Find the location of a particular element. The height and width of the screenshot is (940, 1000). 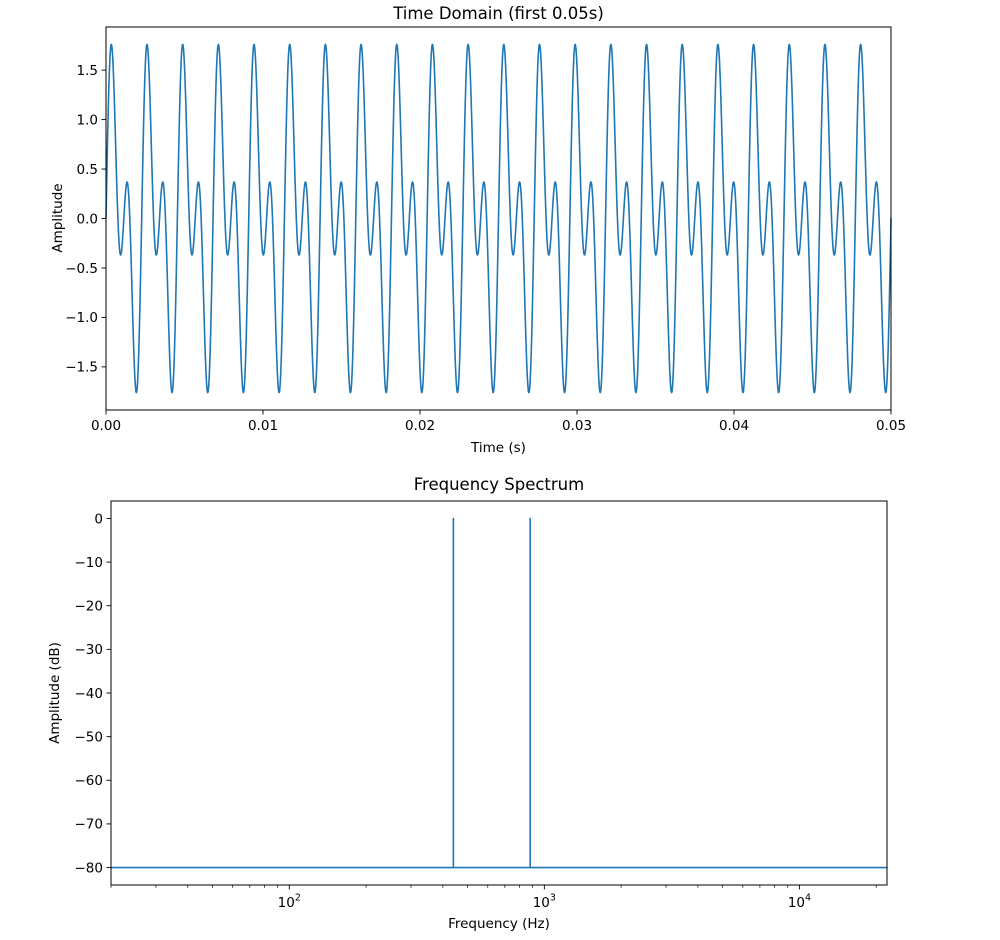

y-tick-label: −20 is located at coordinates (89, 607).